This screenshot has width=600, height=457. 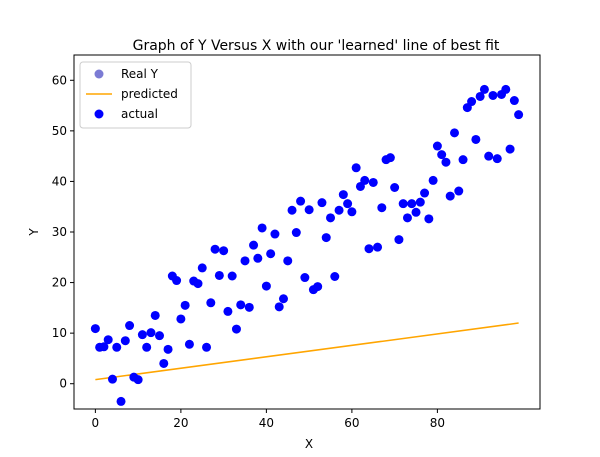 What do you see at coordinates (59, 283) in the screenshot?
I see `y-tick-label: 20` at bounding box center [59, 283].